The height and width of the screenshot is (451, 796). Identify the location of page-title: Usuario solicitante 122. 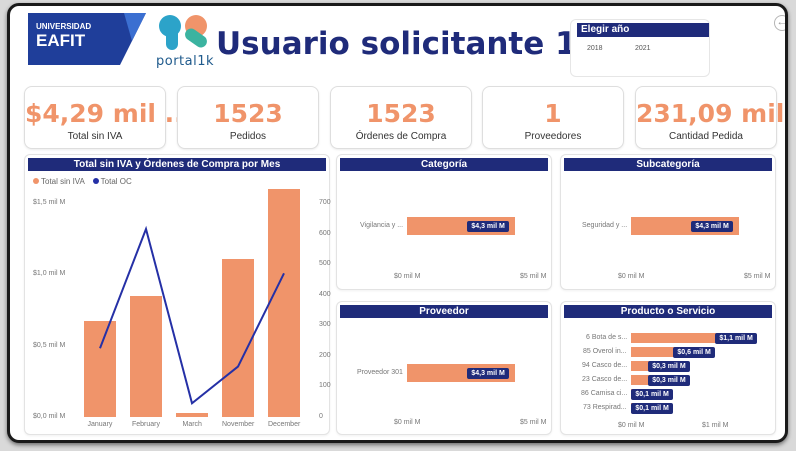
(418, 44).